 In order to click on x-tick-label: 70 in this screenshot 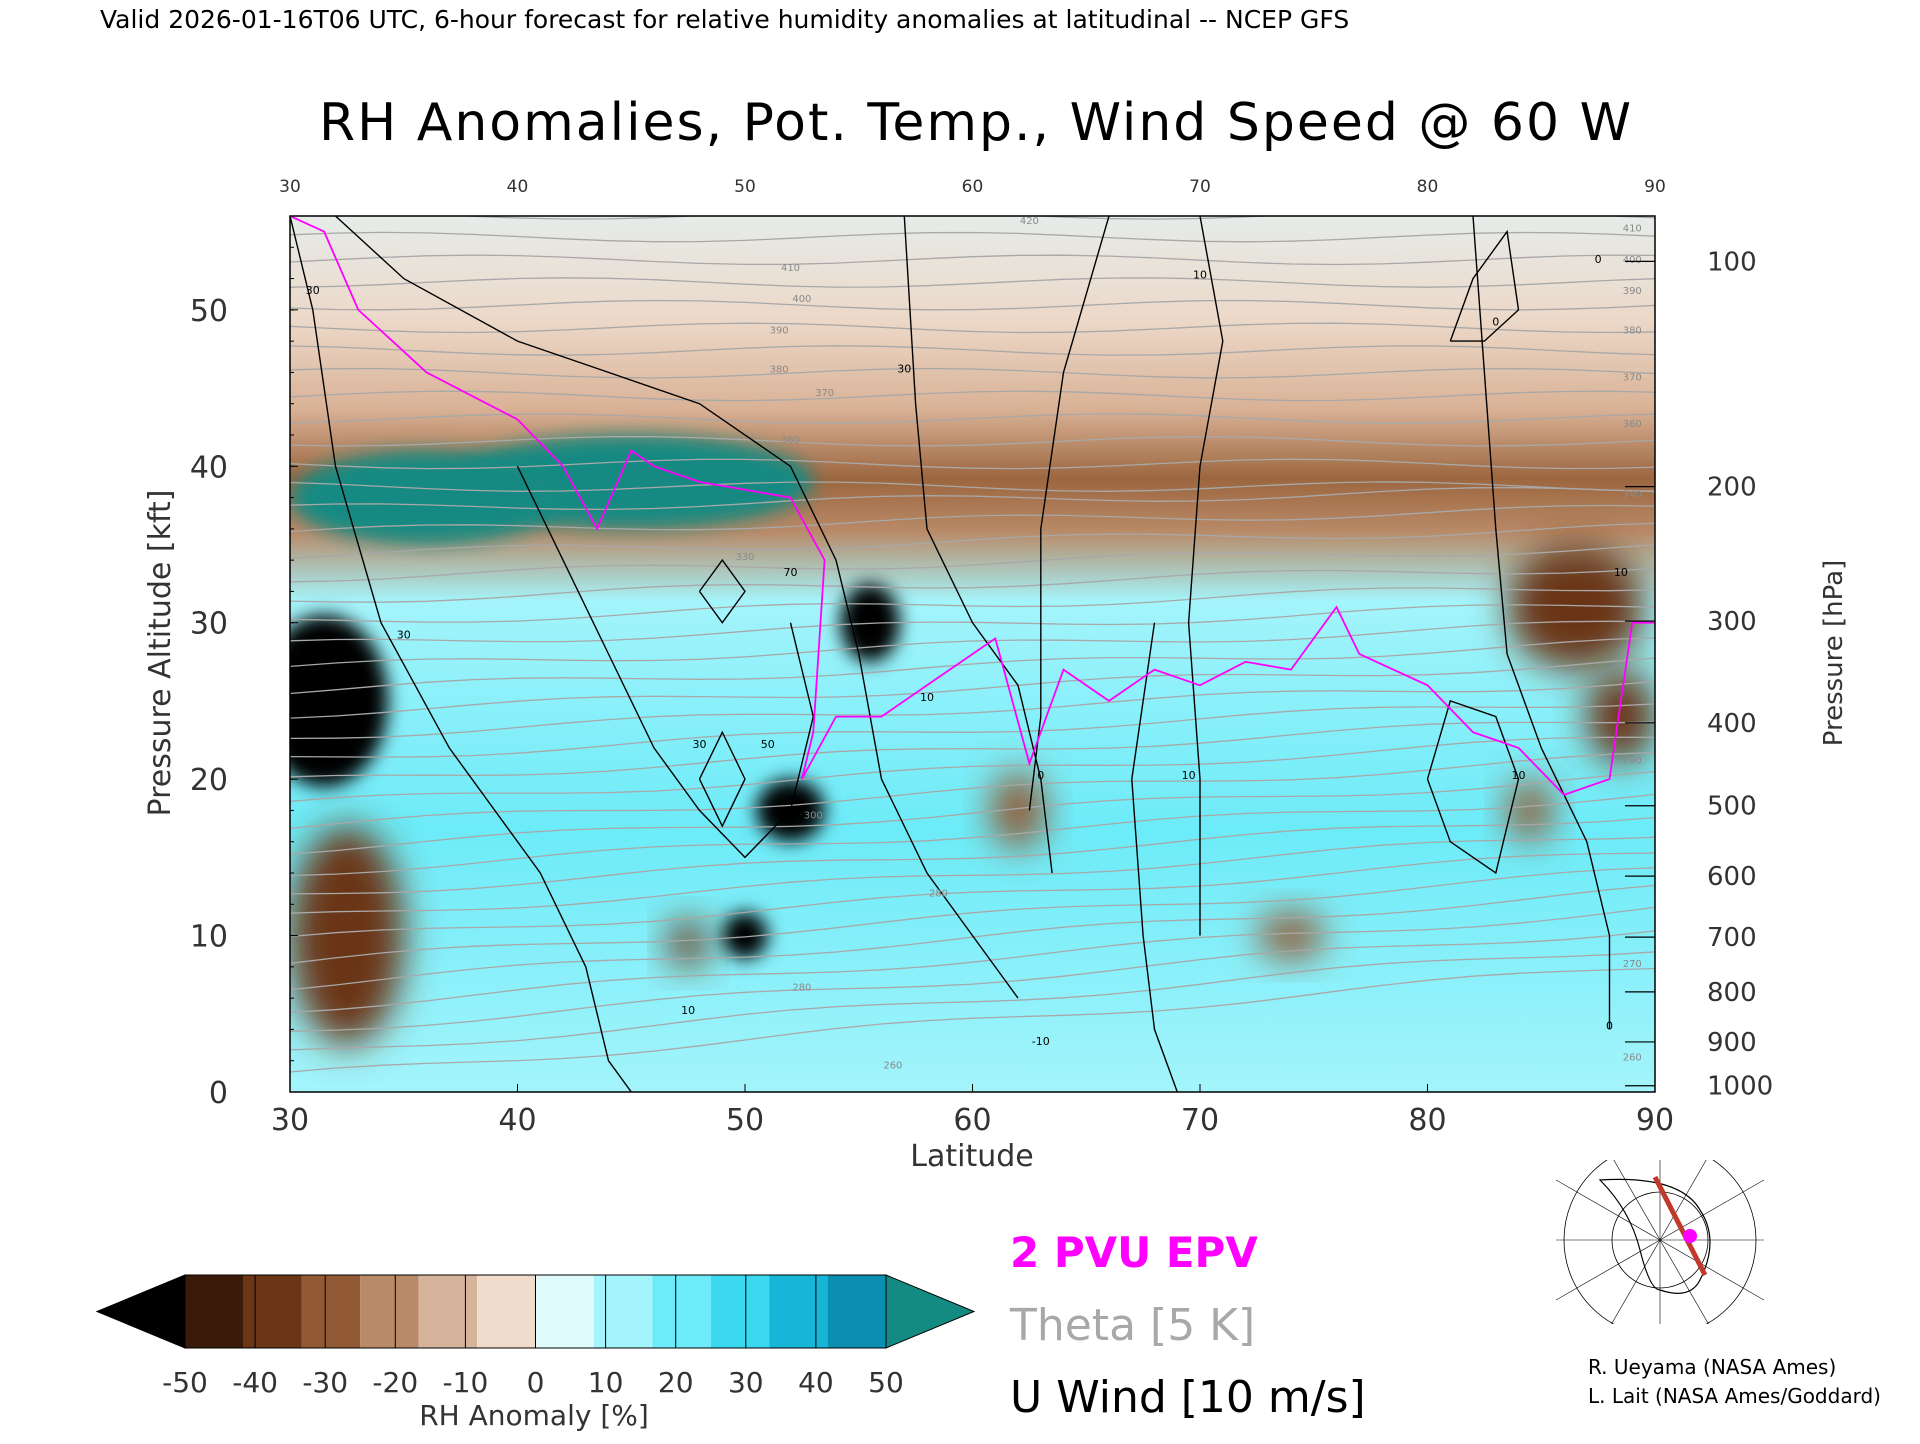, I will do `click(1200, 1120)`.